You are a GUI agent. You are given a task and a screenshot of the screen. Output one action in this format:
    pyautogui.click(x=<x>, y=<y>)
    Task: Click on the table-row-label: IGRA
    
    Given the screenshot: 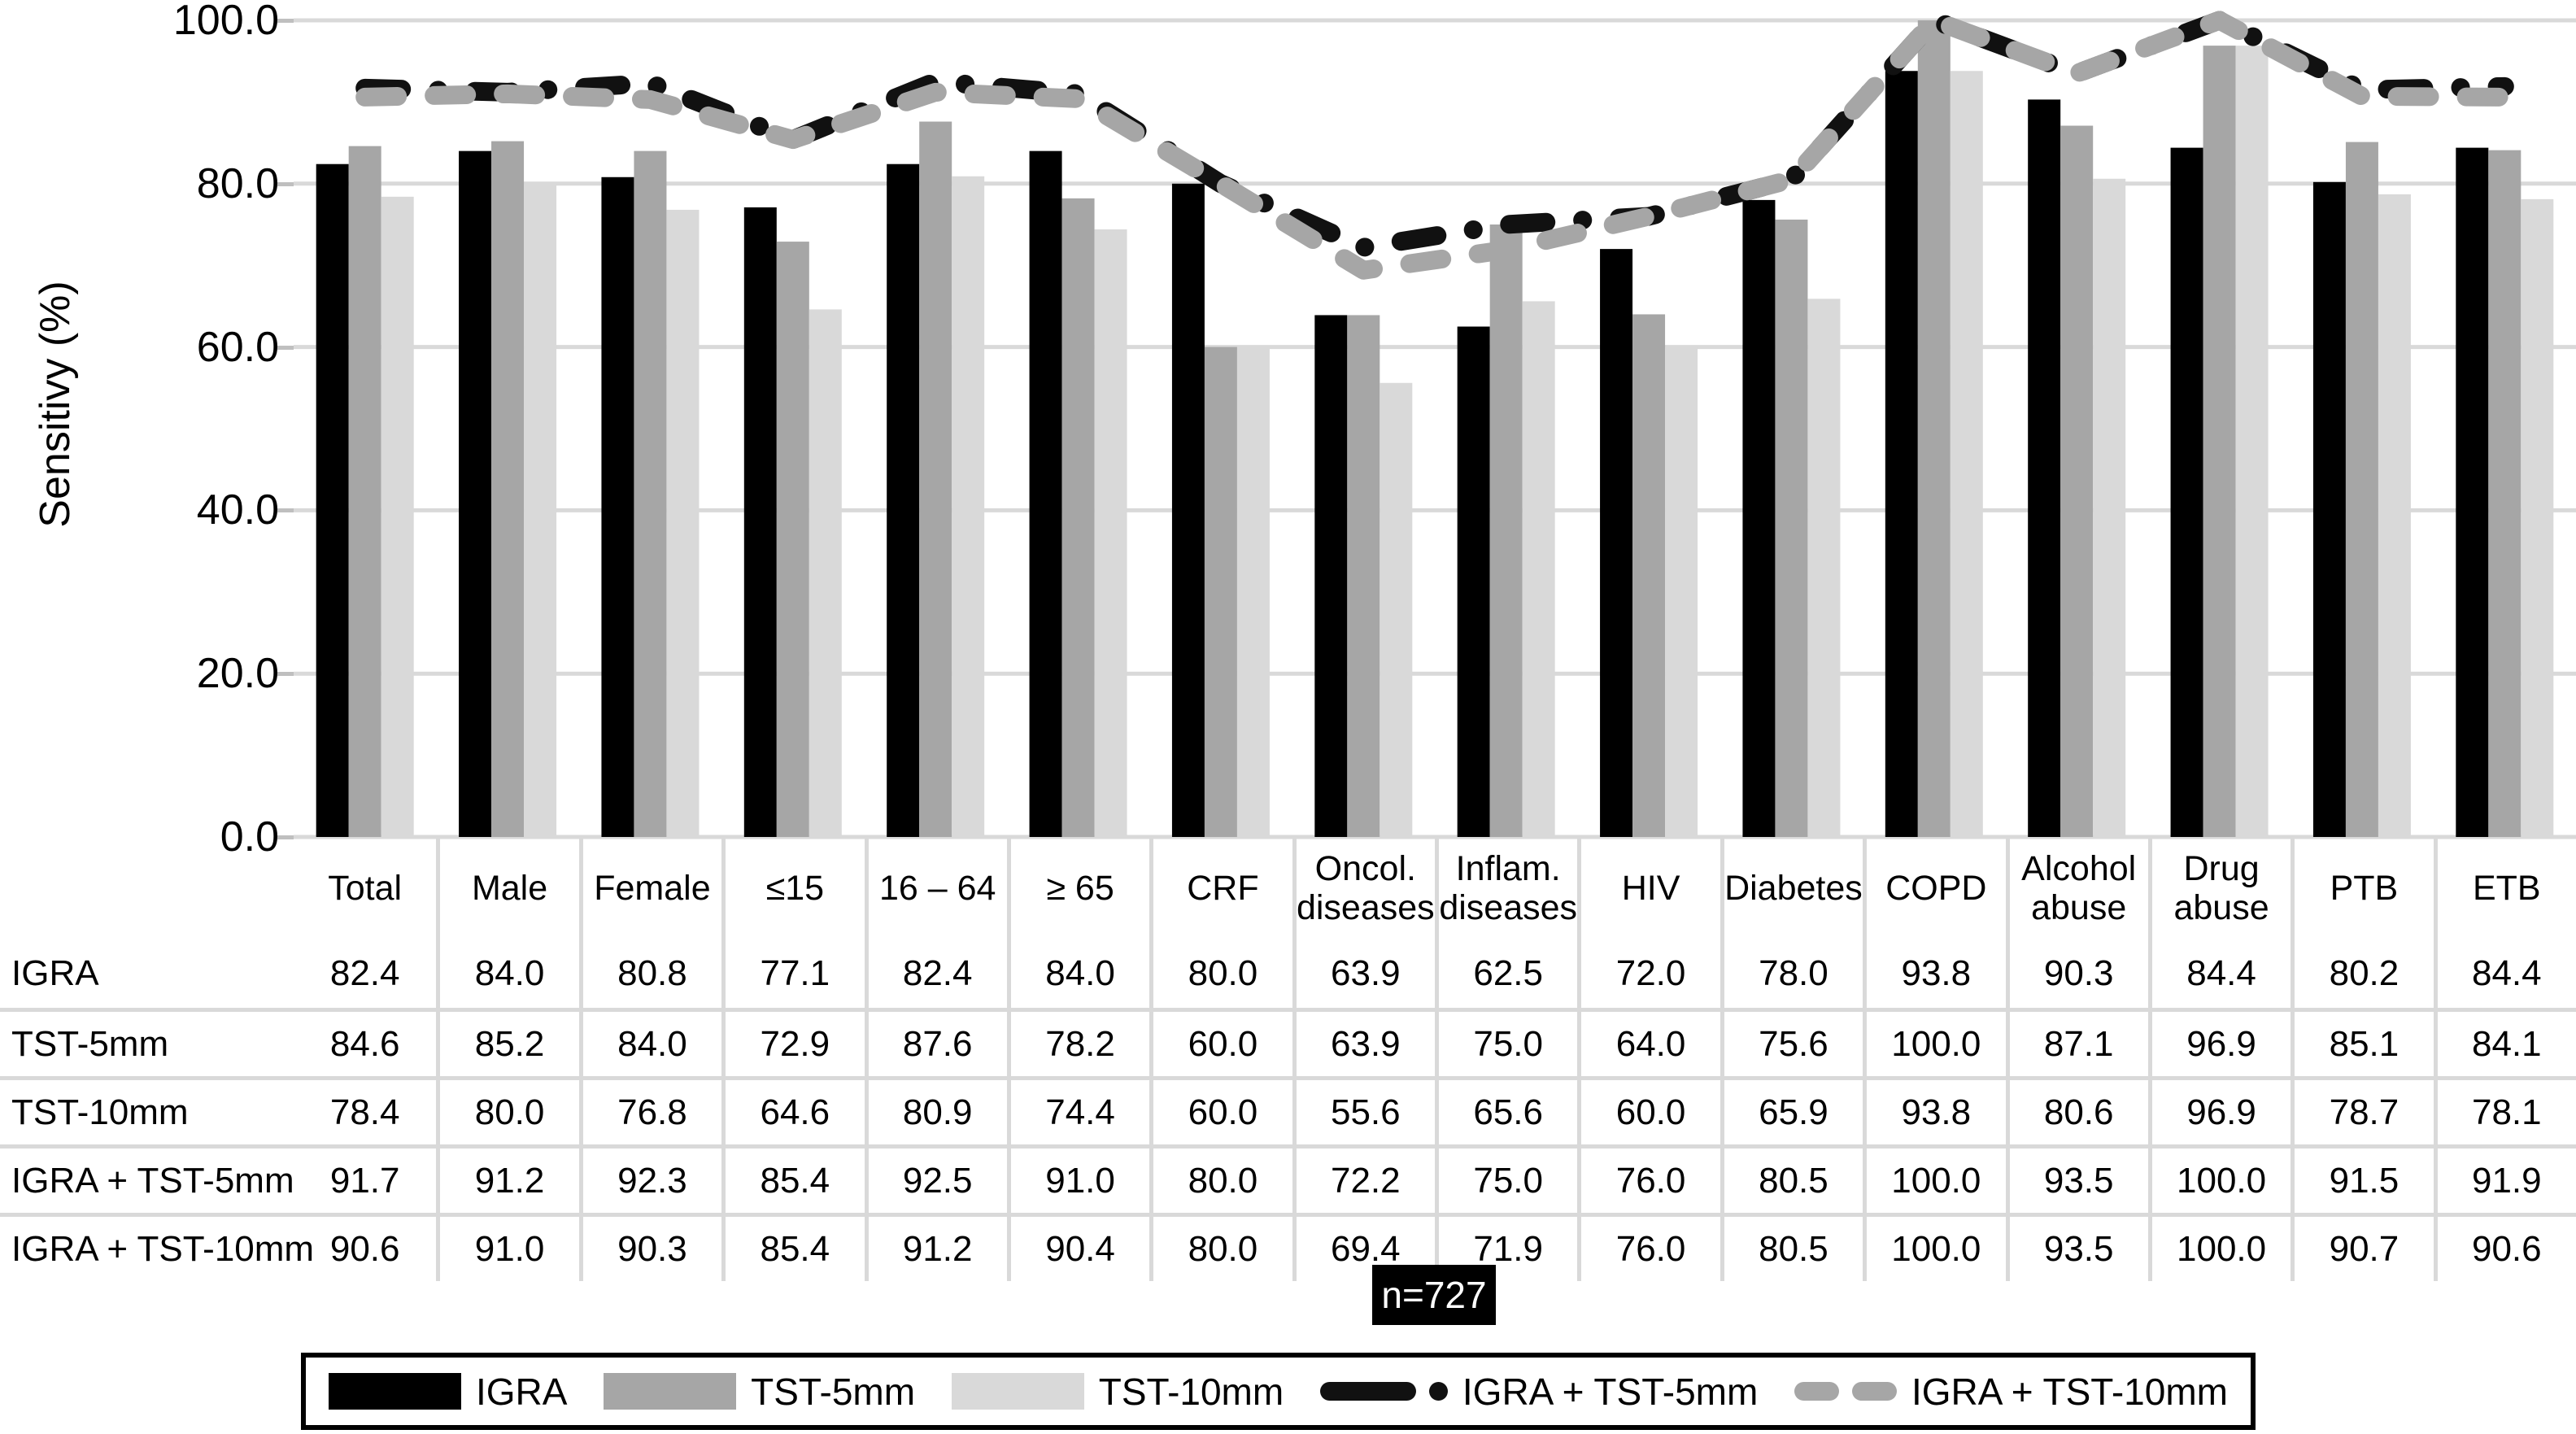 What is the action you would take?
    pyautogui.click(x=55, y=974)
    